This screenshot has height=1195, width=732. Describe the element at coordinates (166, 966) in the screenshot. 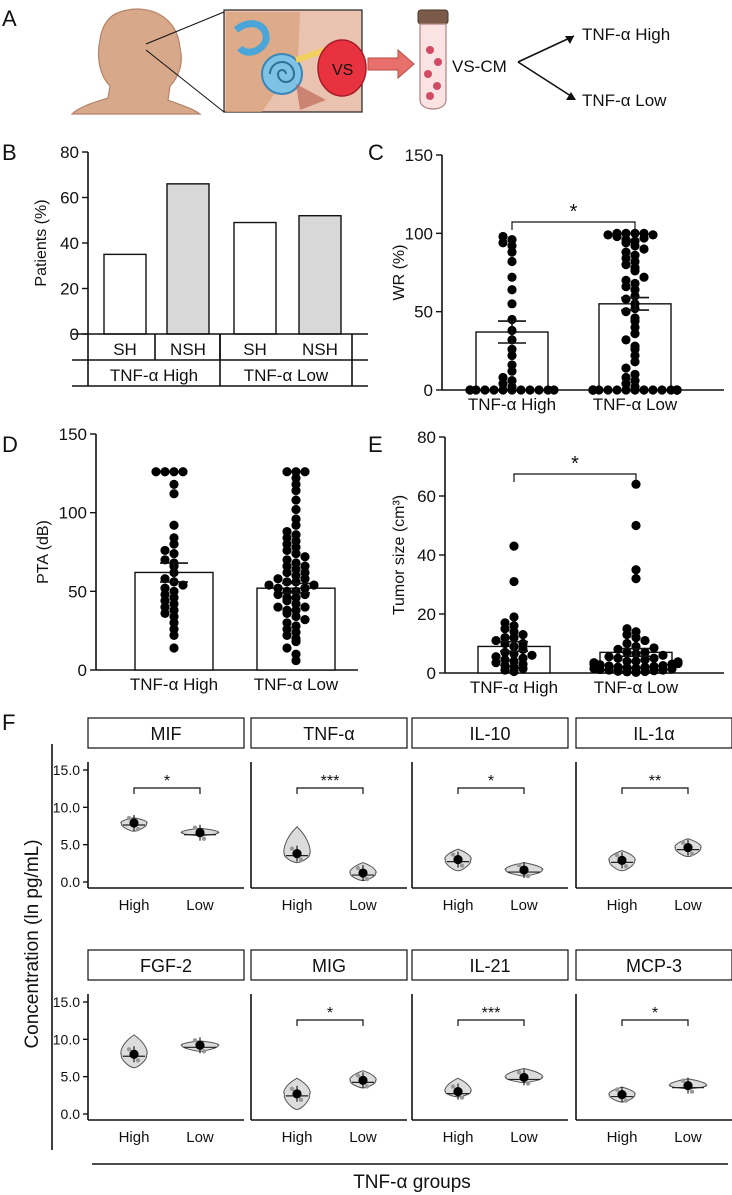

I see `f-facet-title: FGF-2` at that location.